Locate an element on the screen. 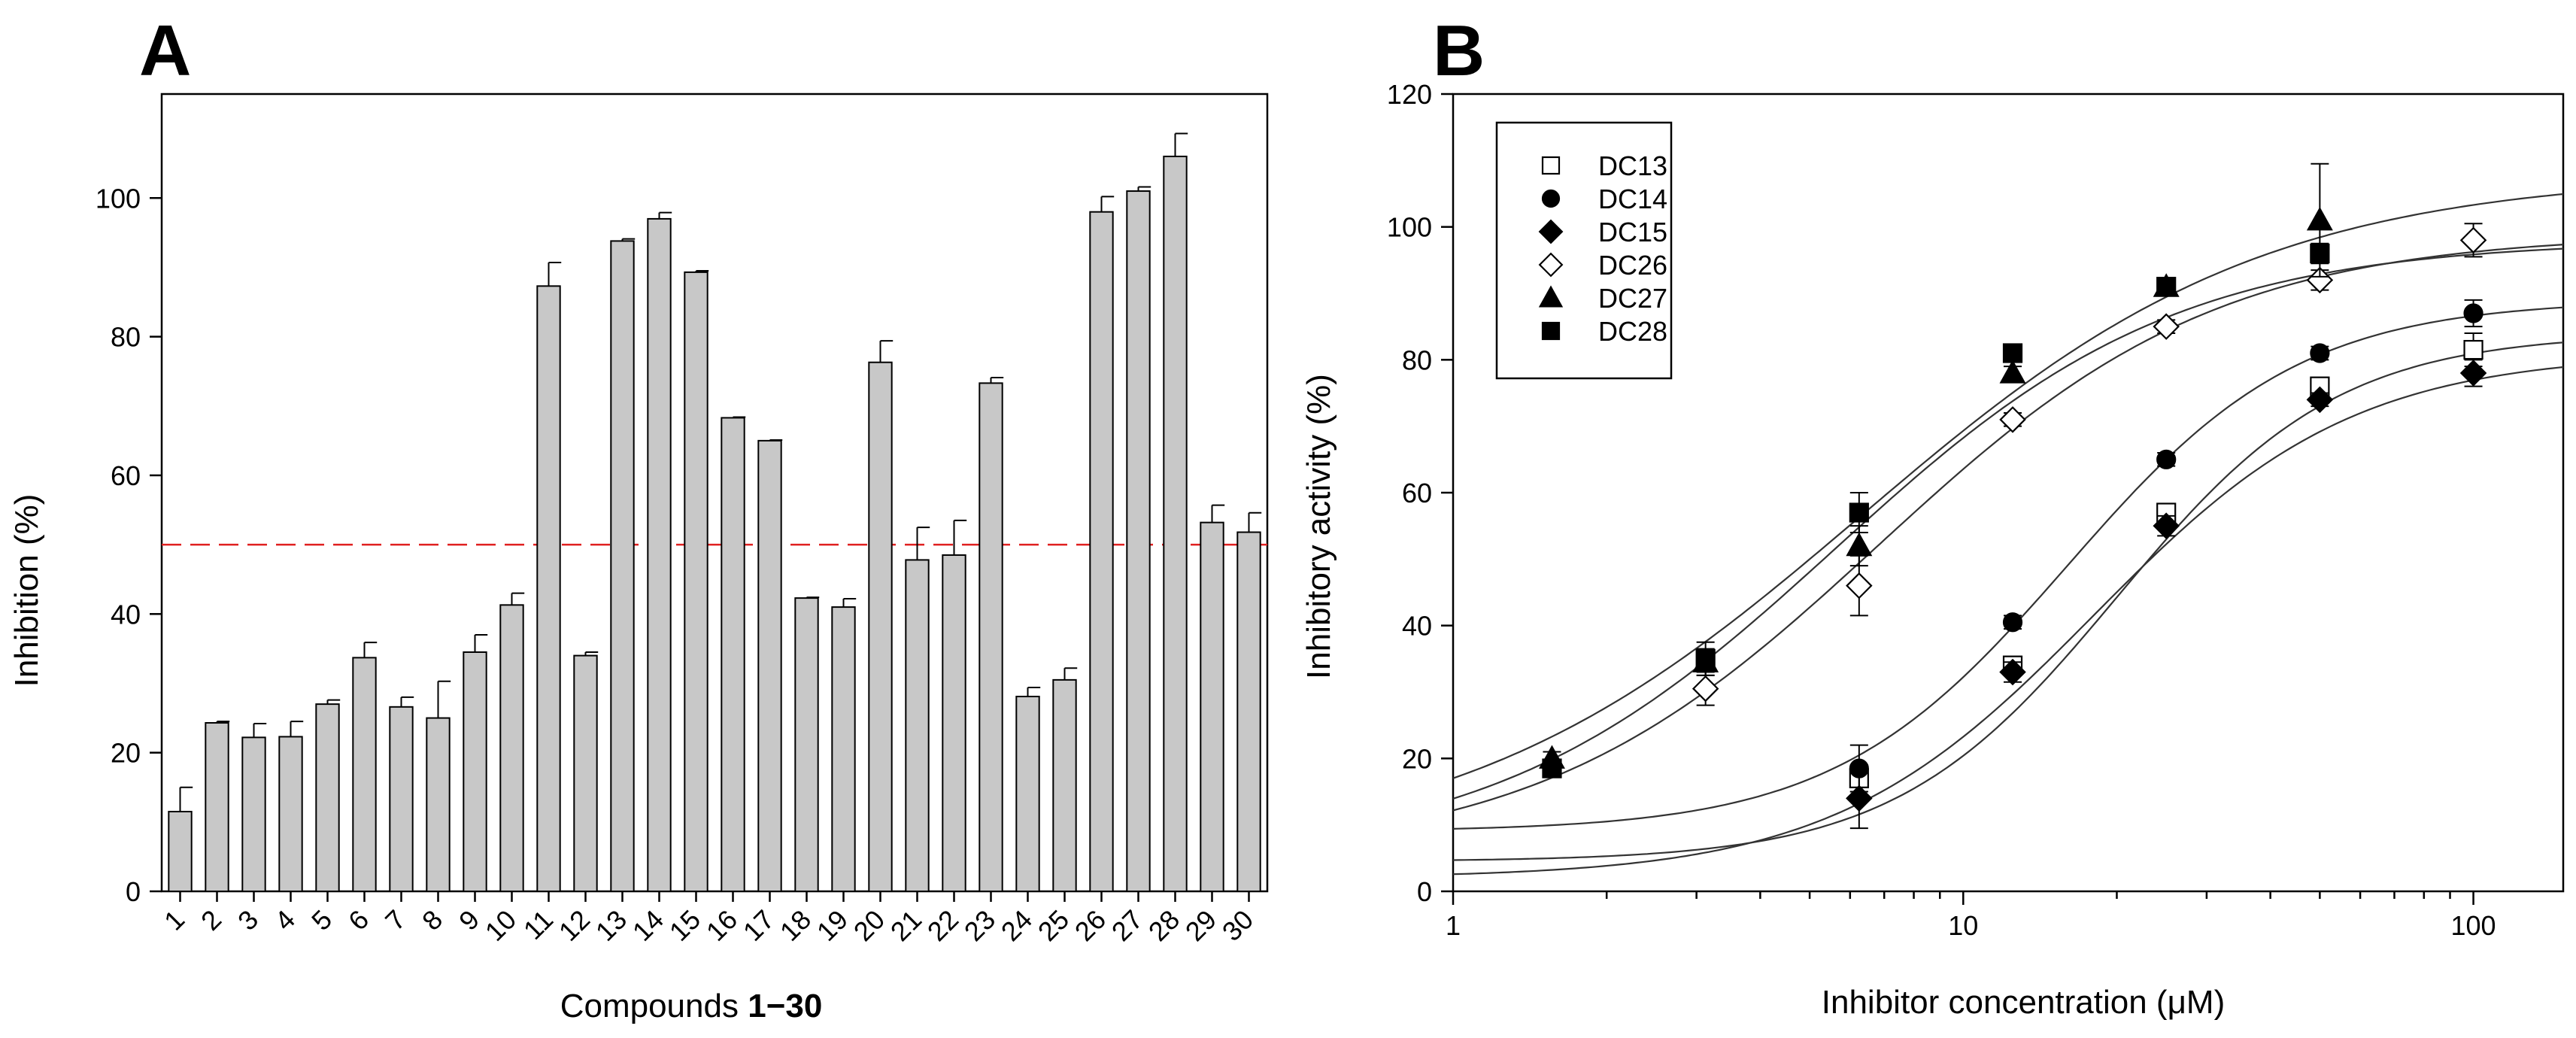  panel-a-x-tick-label: 30 is located at coordinates (1237, 925).